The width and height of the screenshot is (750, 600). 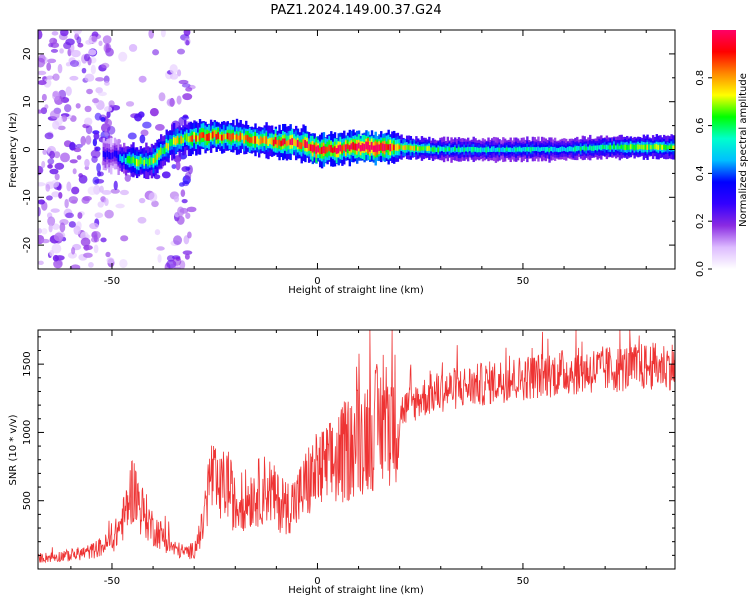 What do you see at coordinates (317, 281) in the screenshot?
I see `spectrogram-x-tick-label: 0` at bounding box center [317, 281].